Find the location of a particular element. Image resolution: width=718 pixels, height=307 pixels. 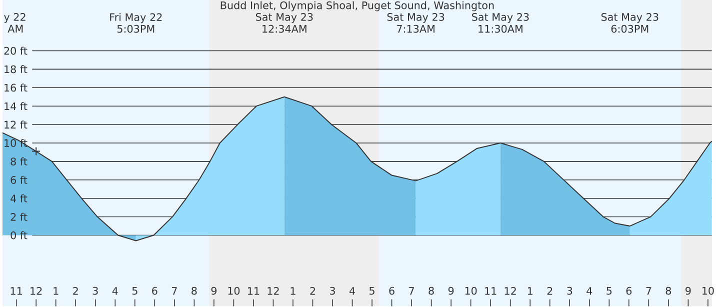

y-tick-label: 4 ft is located at coordinates (19, 198).